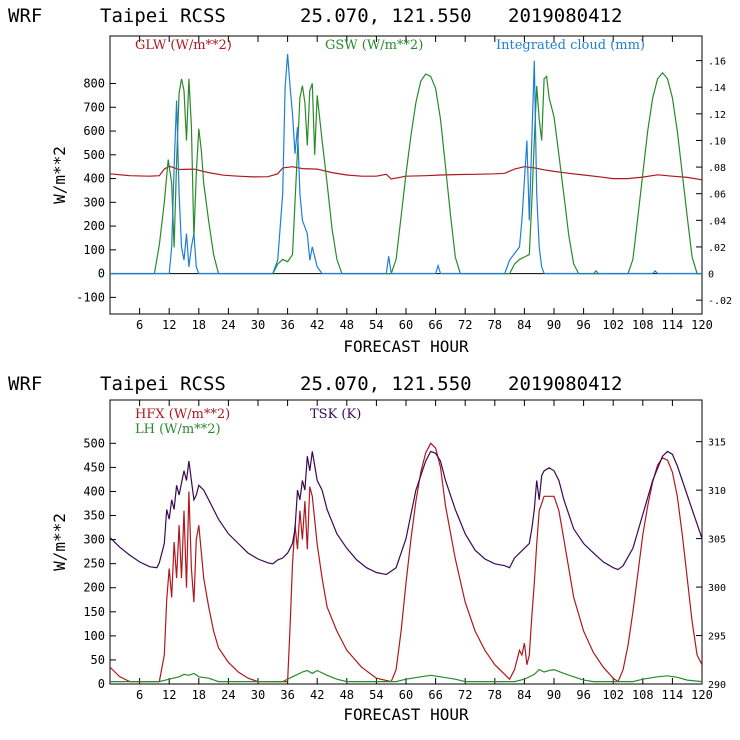 Image resolution: width=740 pixels, height=740 pixels. Describe the element at coordinates (720, 301) in the screenshot. I see `y2-tick-label: -.02` at that location.